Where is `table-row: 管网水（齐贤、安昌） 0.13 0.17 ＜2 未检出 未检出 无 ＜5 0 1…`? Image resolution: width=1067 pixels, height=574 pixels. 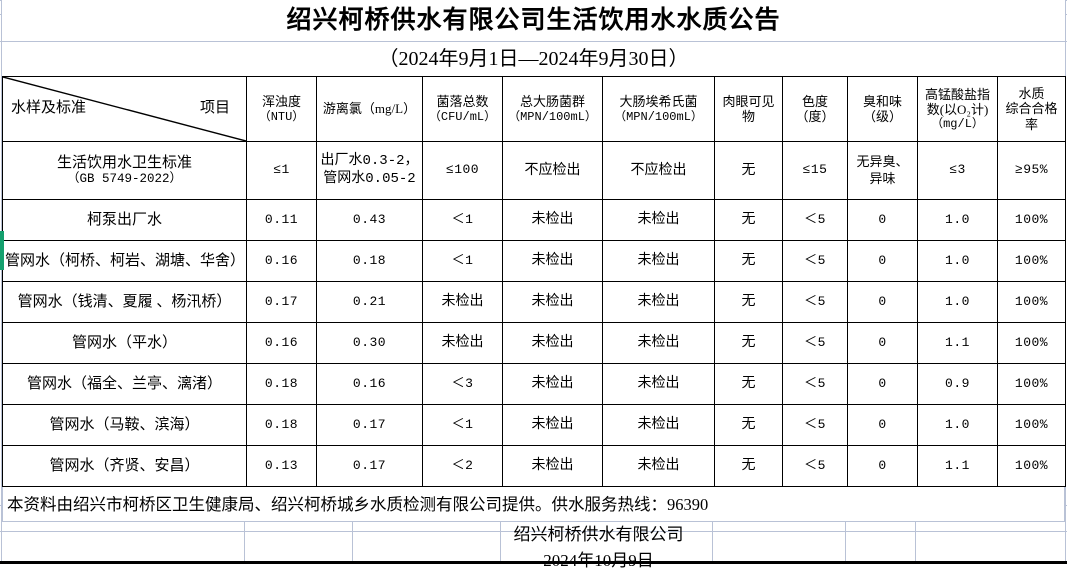
table-row: 管网水（齐贤、安昌） 0.13 0.17 ＜2 未检出 未检出 无 ＜5 0 1… is located at coordinates (534, 466).